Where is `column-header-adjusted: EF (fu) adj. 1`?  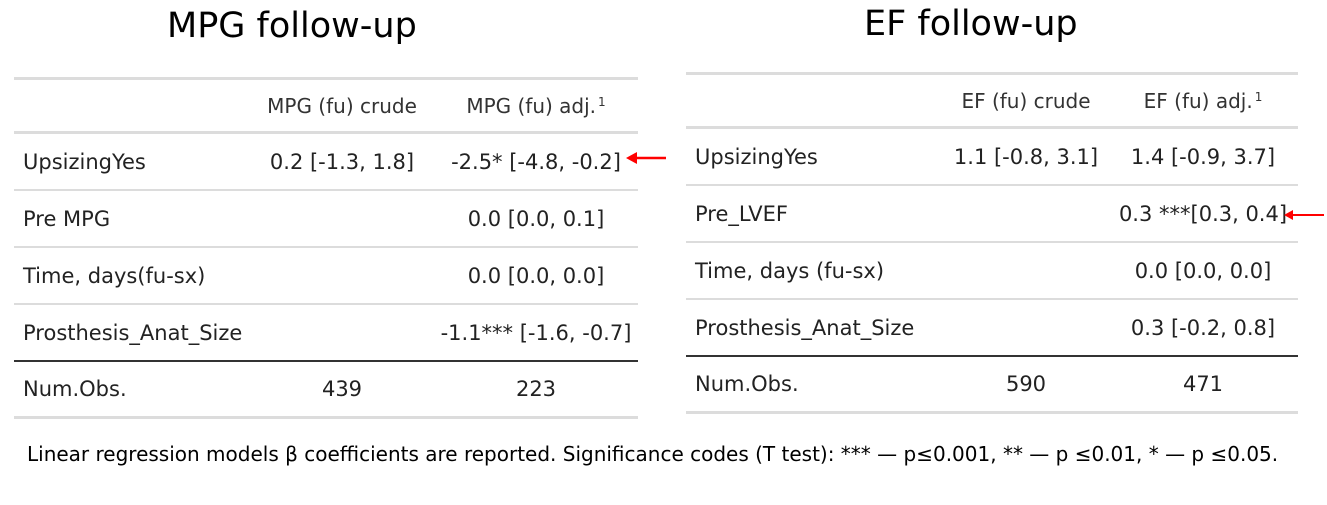
column-header-adjusted: EF (fu) adj. 1 is located at coordinates (1203, 100).